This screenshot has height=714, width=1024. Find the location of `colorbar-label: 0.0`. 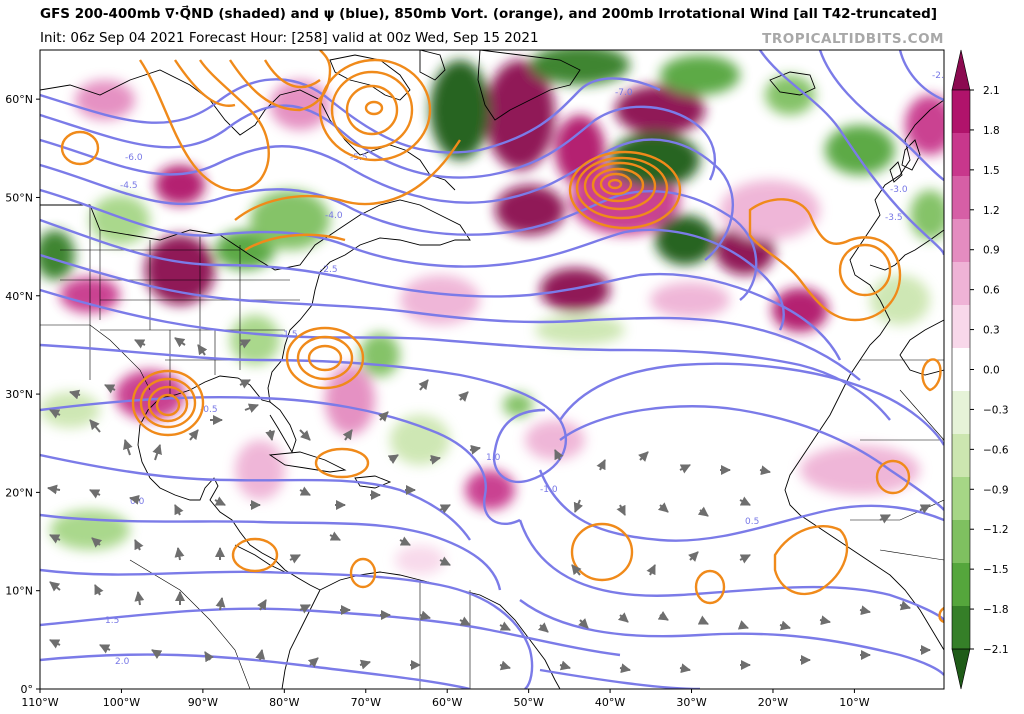

colorbar-label: 0.0 is located at coordinates (991, 371).